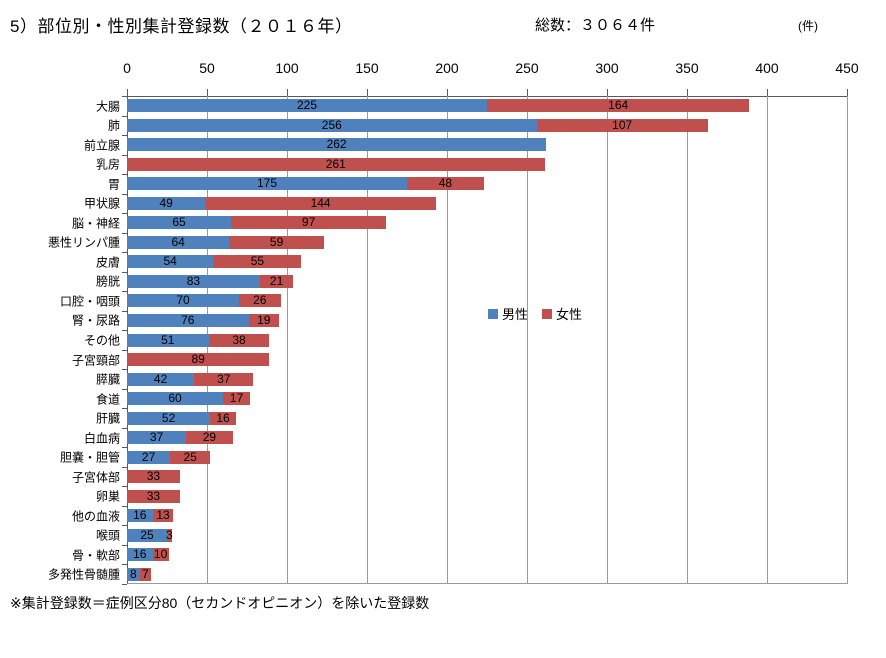  What do you see at coordinates (287, 68) in the screenshot?
I see `x-axis-tick-label: 100` at bounding box center [287, 68].